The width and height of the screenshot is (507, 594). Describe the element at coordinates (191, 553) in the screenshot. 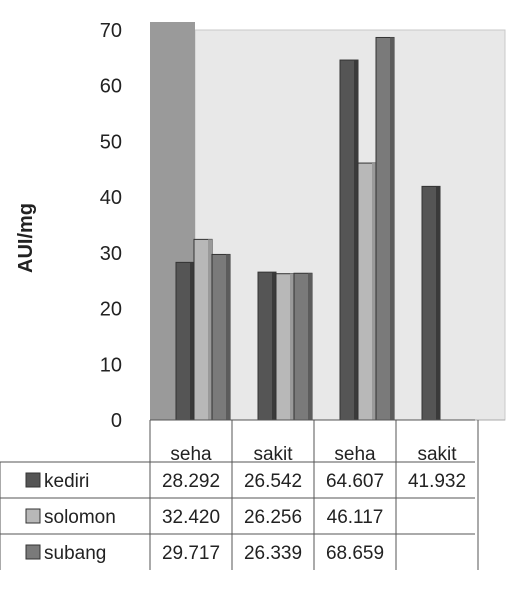

I see `data-label-subang-0: 29.717` at that location.